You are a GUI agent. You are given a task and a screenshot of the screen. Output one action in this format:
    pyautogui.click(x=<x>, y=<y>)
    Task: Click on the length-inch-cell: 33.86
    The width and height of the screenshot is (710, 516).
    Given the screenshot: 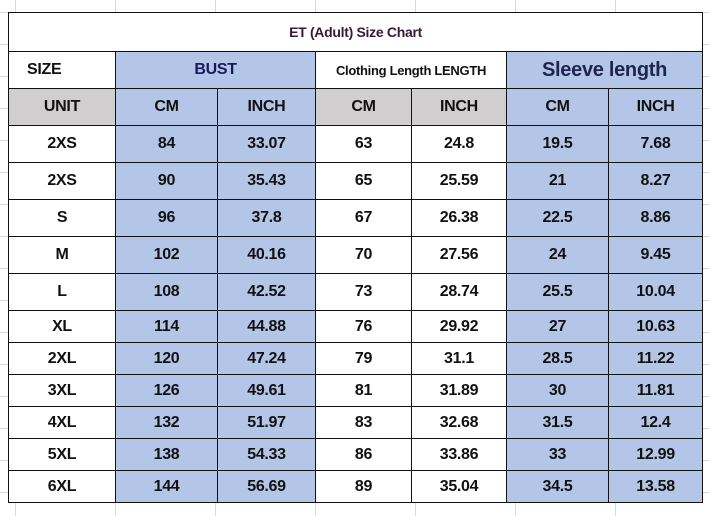 What is the action you would take?
    pyautogui.click(x=459, y=454)
    